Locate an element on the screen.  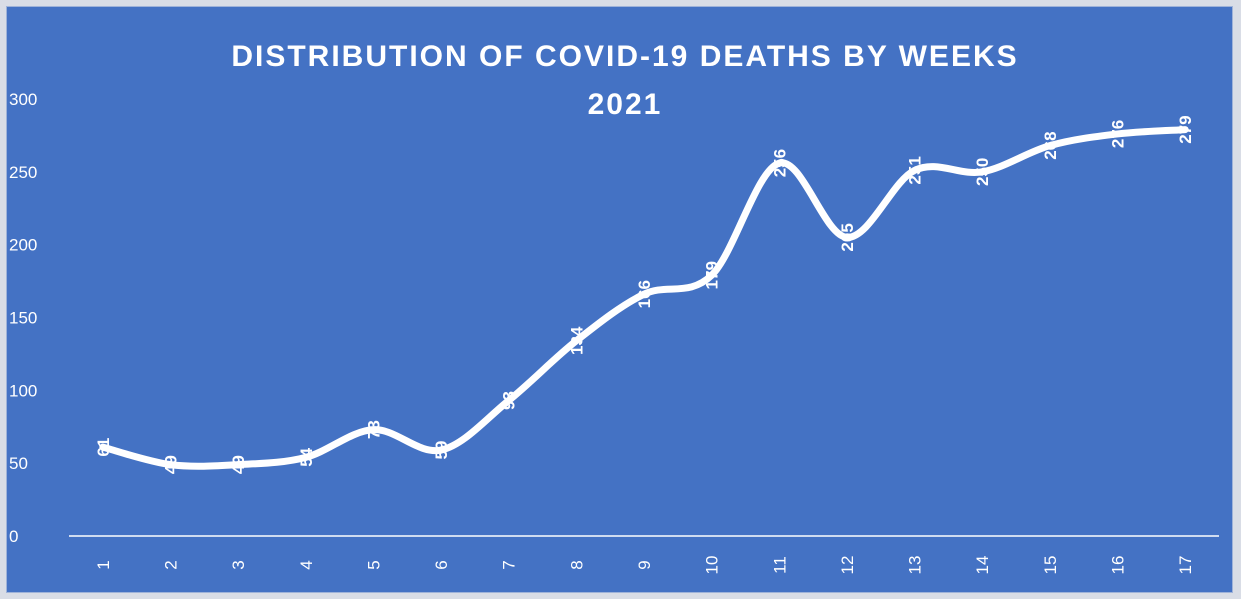
data-label: 251 is located at coordinates (915, 170).